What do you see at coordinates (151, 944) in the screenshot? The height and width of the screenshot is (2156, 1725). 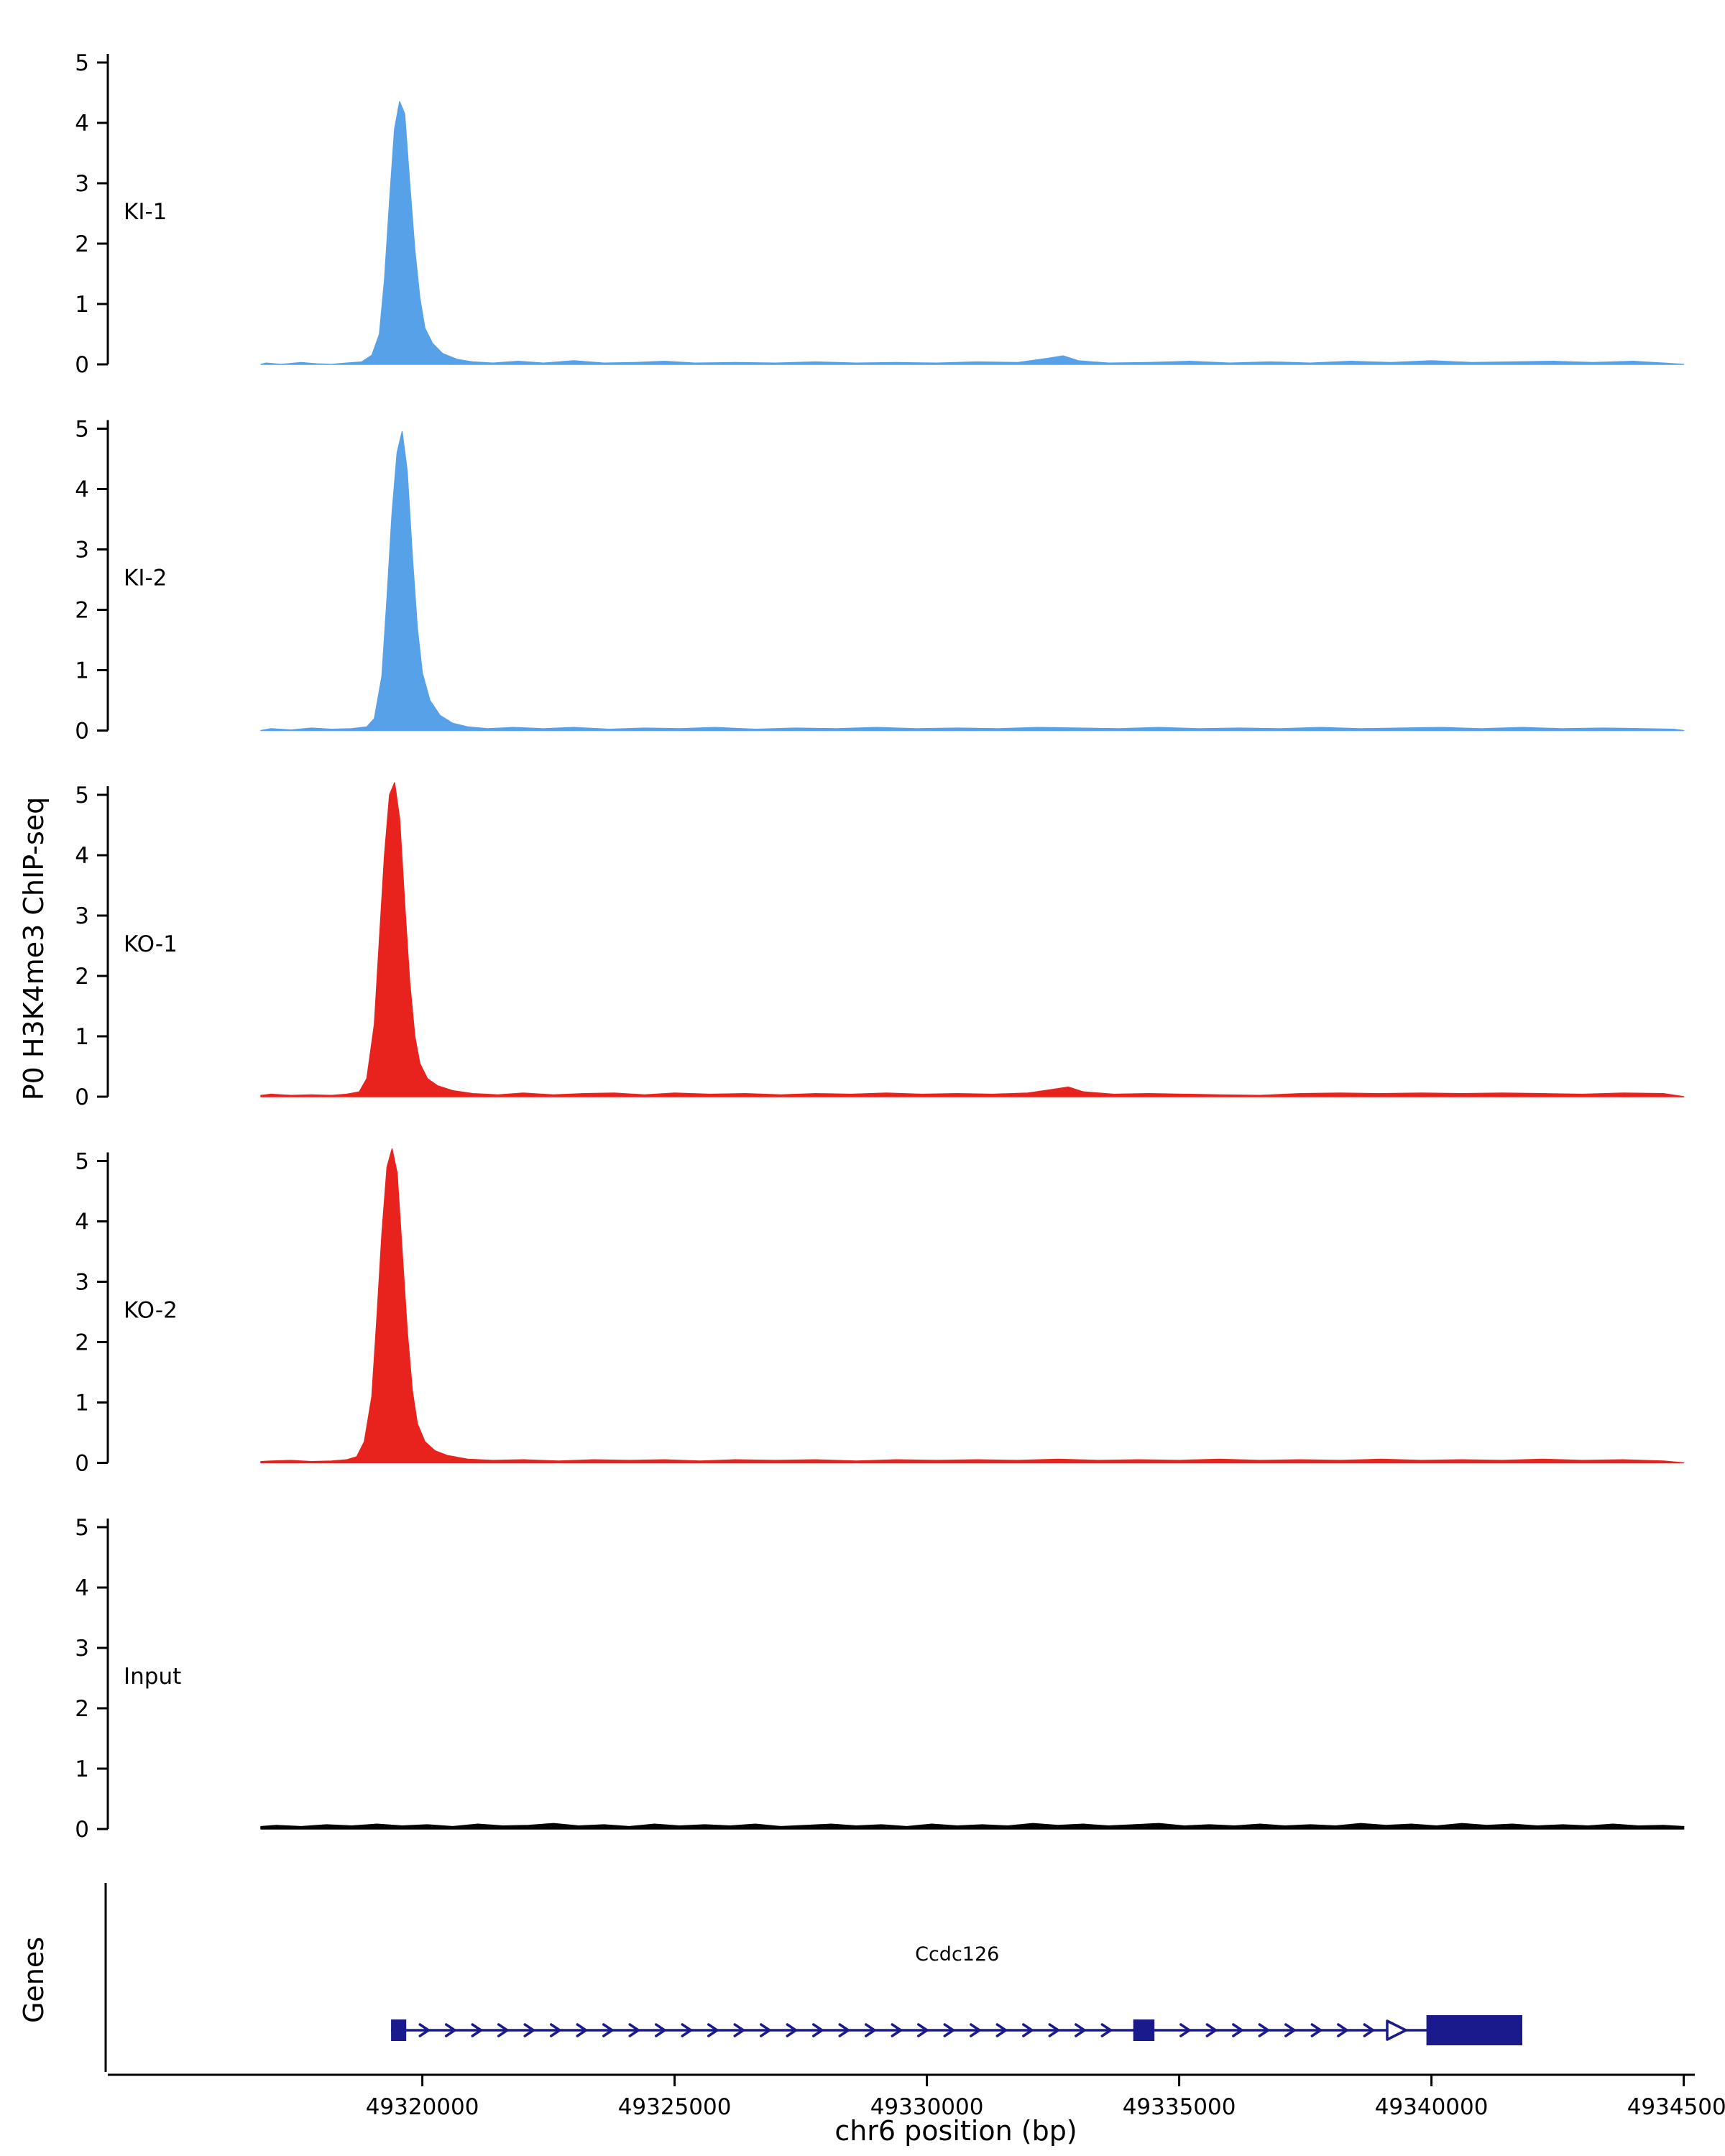 I see `track-label: KO-1` at bounding box center [151, 944].